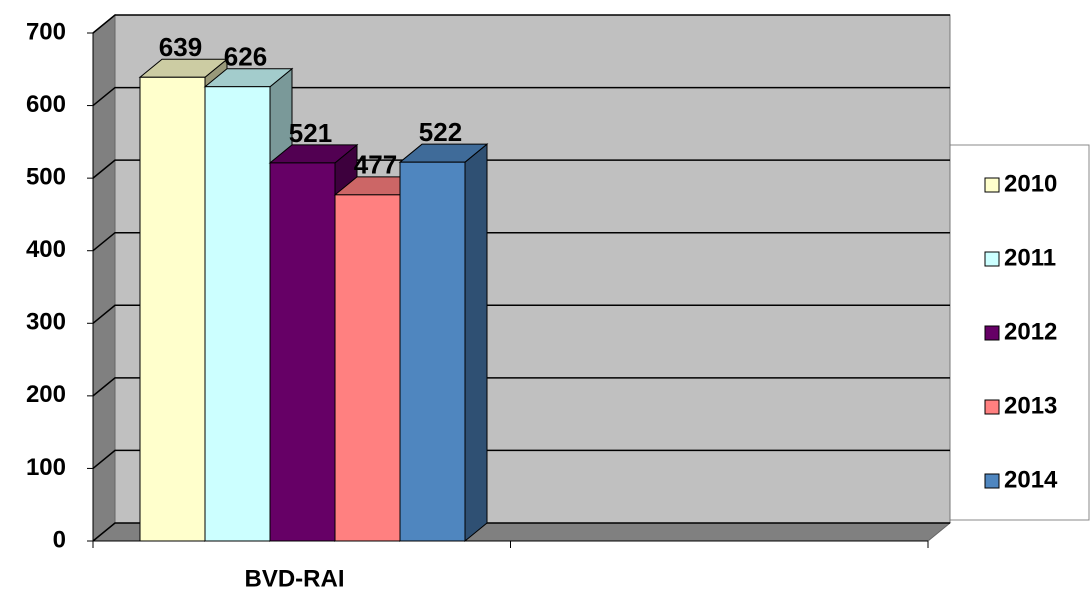 This screenshot has height=591, width=1090. What do you see at coordinates (476, 343) in the screenshot?
I see `bar-side` at bounding box center [476, 343].